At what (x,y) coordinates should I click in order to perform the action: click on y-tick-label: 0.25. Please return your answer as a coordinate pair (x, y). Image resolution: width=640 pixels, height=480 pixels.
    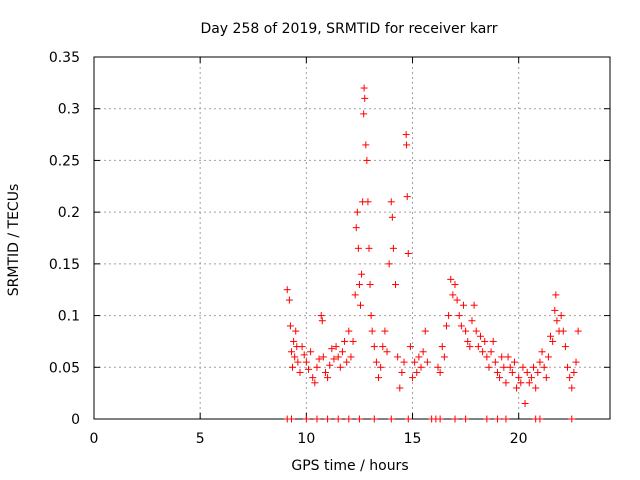
    Looking at the image, I should click on (64, 161).